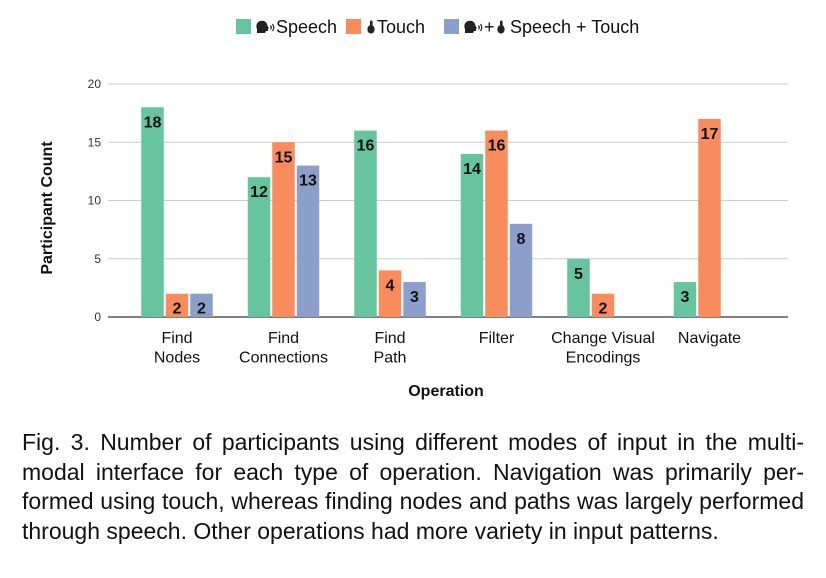 This screenshot has height=578, width=826. Describe the element at coordinates (153, 122) in the screenshot. I see `data-label: 18` at that location.